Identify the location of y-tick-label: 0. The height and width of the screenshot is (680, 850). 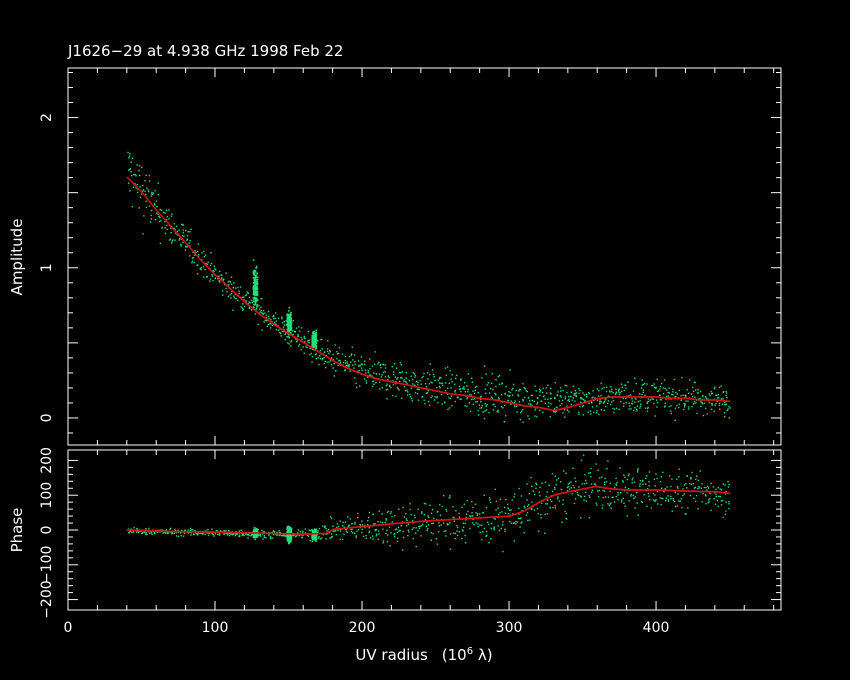
(47, 418).